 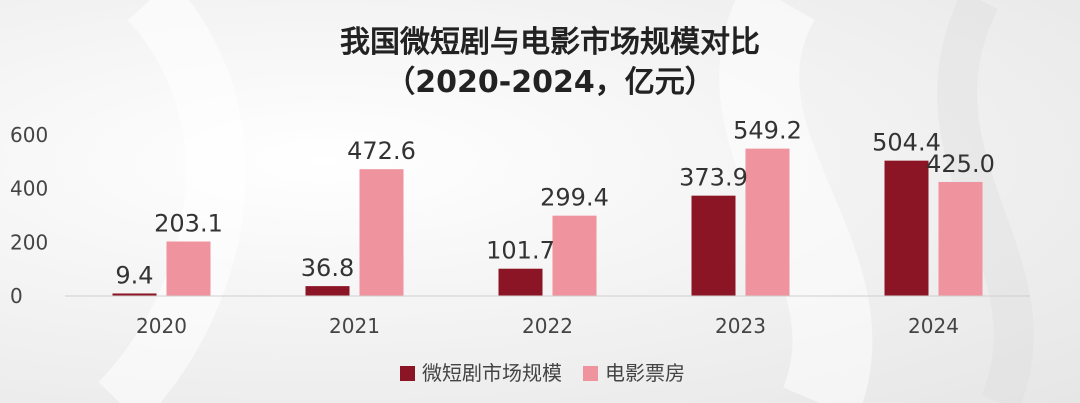 I want to click on x-tick-label: 2020, so click(x=161, y=326).